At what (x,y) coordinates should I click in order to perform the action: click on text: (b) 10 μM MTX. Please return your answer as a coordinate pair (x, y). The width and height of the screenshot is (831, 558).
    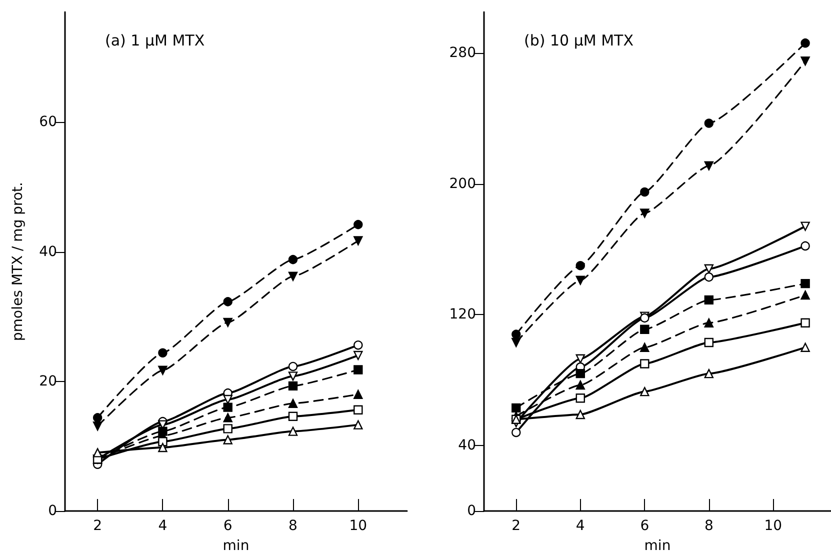
    Looking at the image, I should click on (579, 41).